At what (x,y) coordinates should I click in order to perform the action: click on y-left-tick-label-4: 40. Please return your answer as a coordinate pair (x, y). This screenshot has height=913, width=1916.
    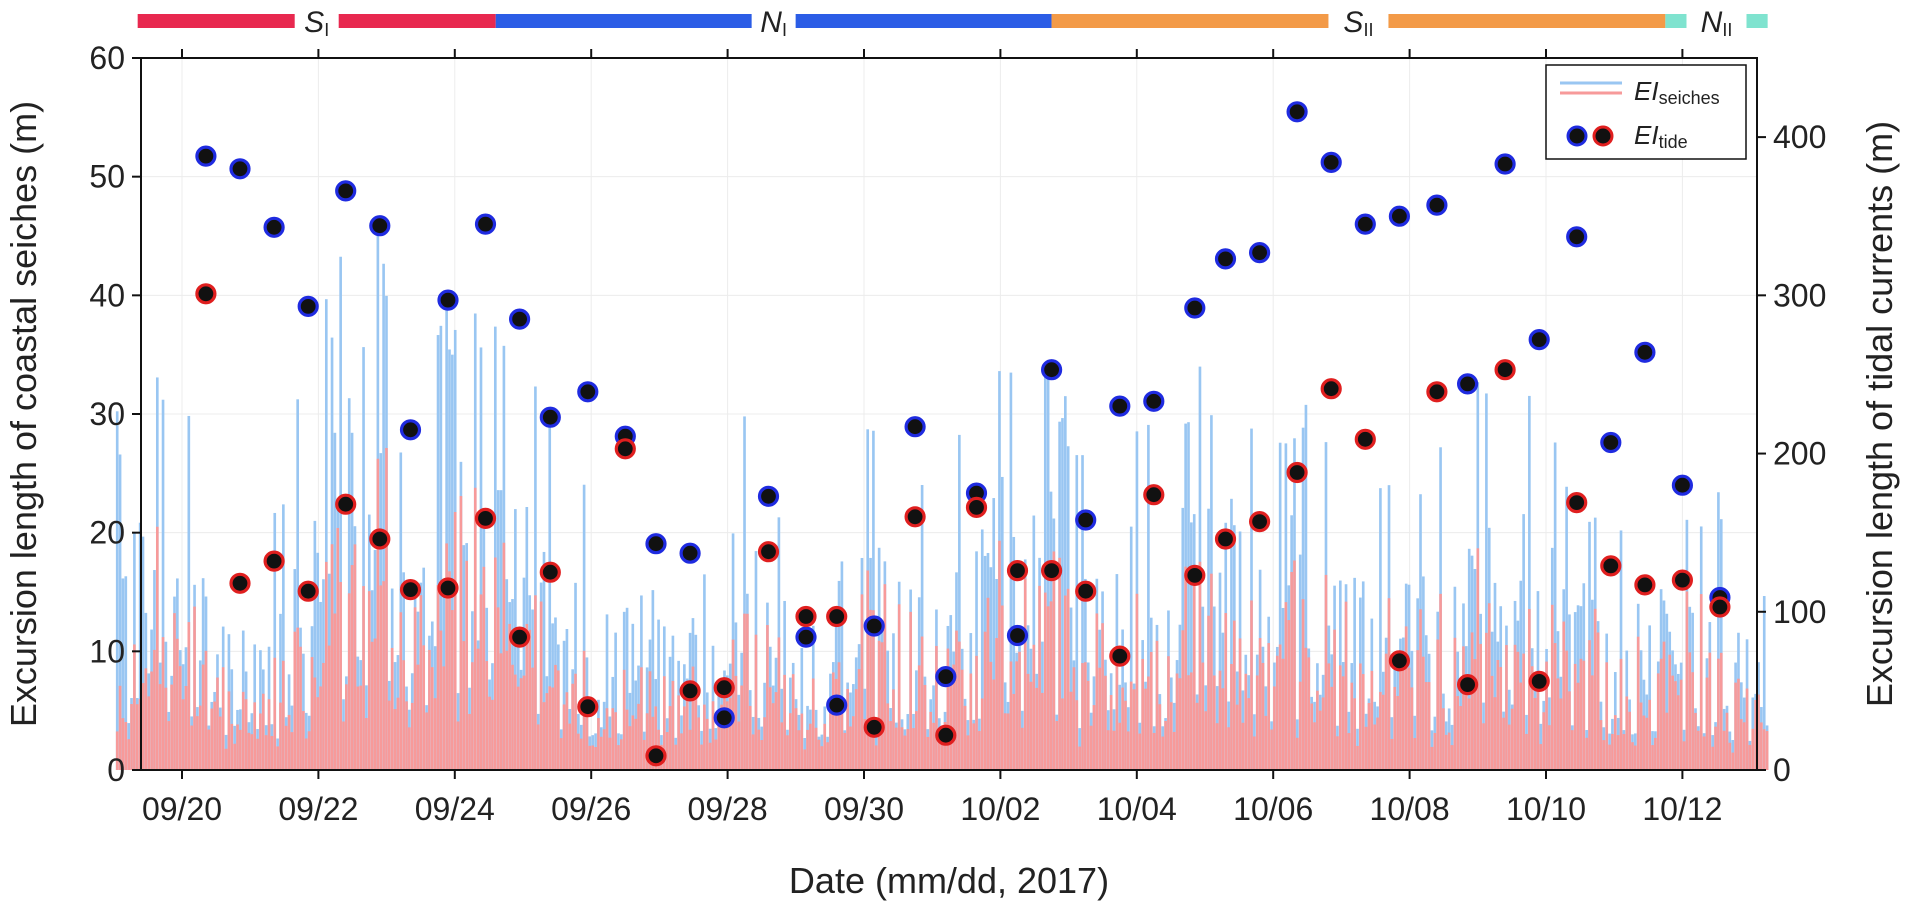
    Looking at the image, I should click on (107, 295).